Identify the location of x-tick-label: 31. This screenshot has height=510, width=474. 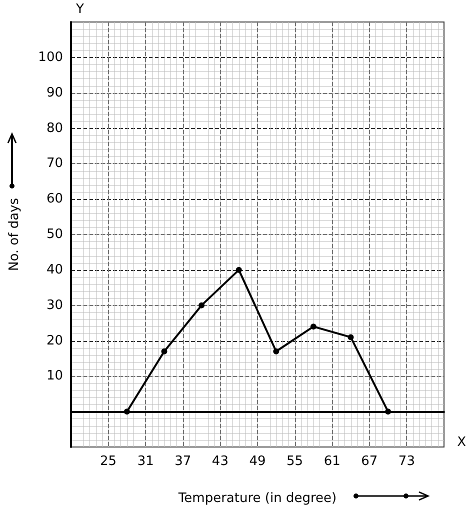
(145, 461).